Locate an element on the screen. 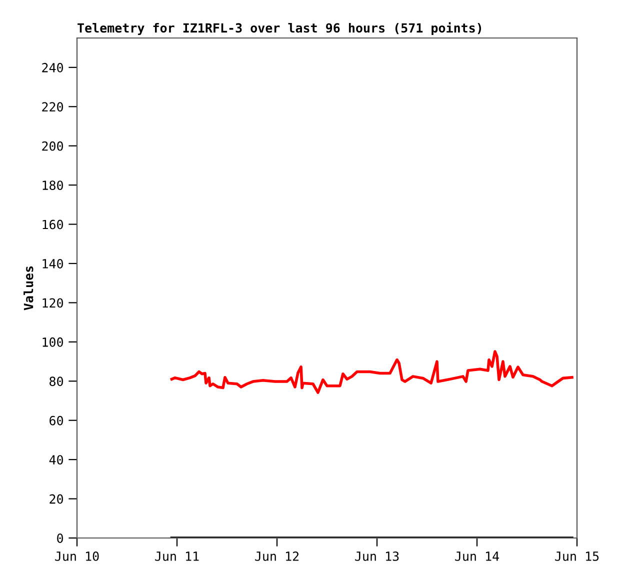 This screenshot has width=618, height=579. x-tick-label: Jun 13 is located at coordinates (377, 556).